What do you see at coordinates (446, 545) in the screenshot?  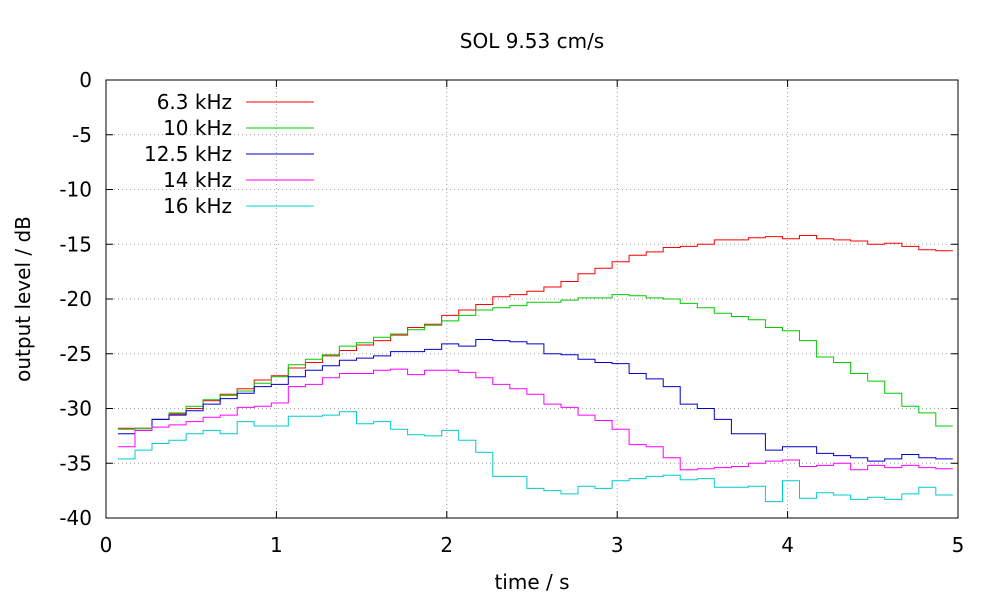 I see `x-tick-label: 2` at bounding box center [446, 545].